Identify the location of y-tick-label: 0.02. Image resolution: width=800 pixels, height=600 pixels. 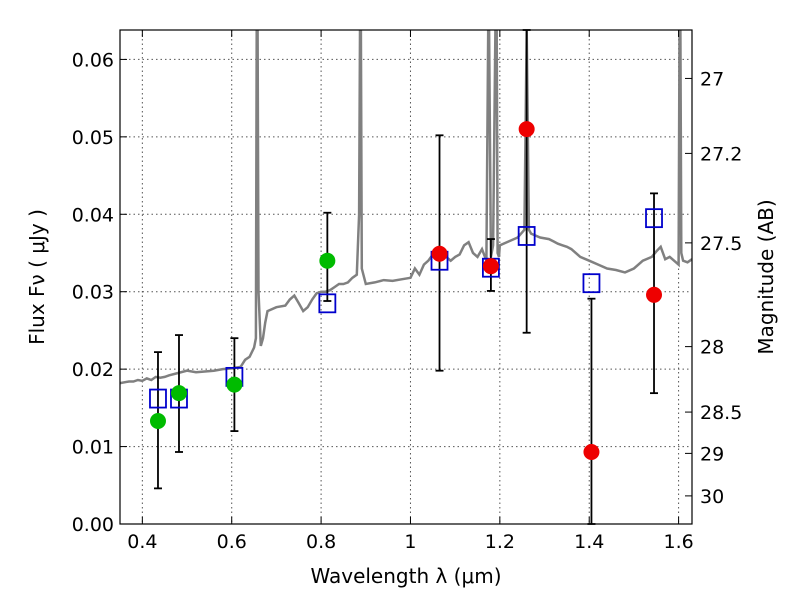
(93, 370).